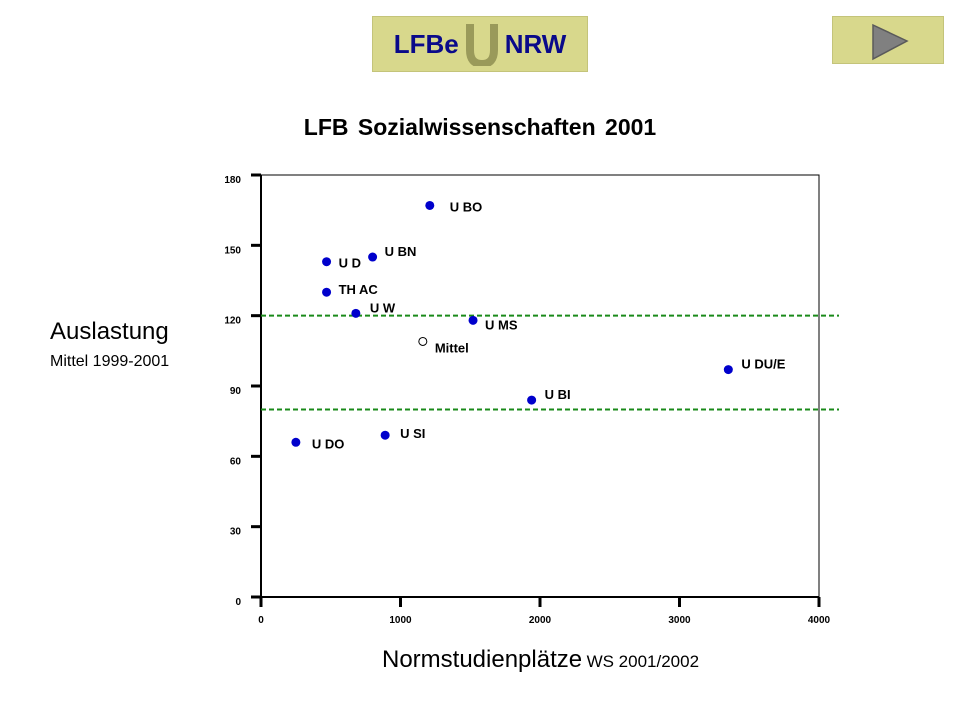 This screenshot has width=960, height=720. I want to click on y-tick-label: 120, so click(232, 321).